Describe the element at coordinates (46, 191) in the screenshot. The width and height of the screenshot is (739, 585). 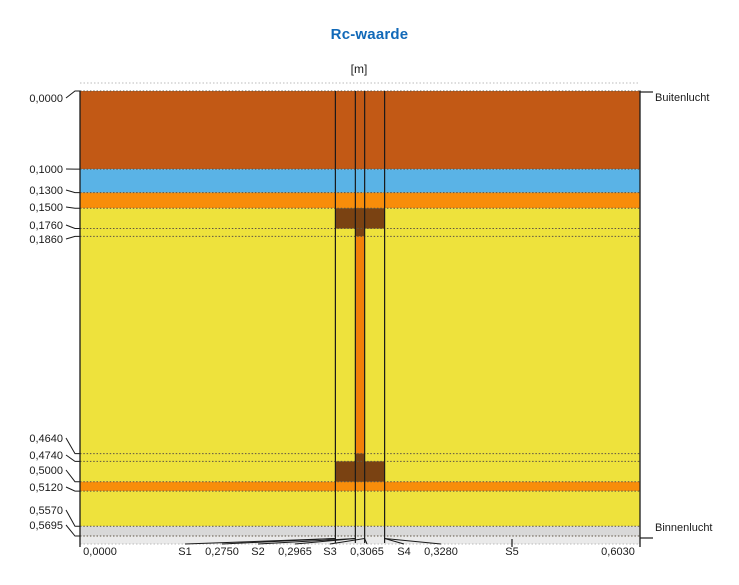
I see `depth-label: 0,1300` at that location.